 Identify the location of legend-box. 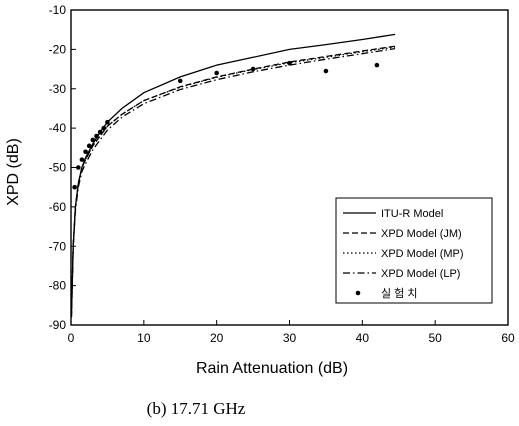
(414, 250).